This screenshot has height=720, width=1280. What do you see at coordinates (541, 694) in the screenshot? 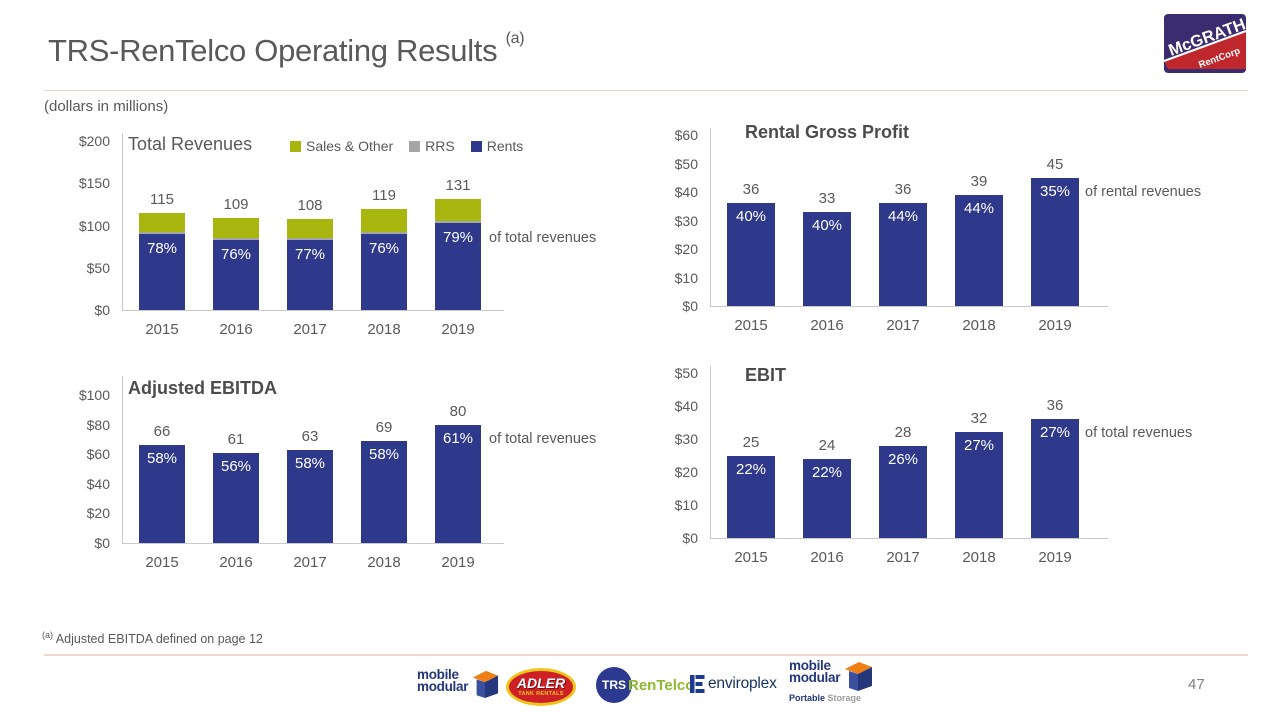
I see `adler-subtext: TANK RENTALS` at bounding box center [541, 694].